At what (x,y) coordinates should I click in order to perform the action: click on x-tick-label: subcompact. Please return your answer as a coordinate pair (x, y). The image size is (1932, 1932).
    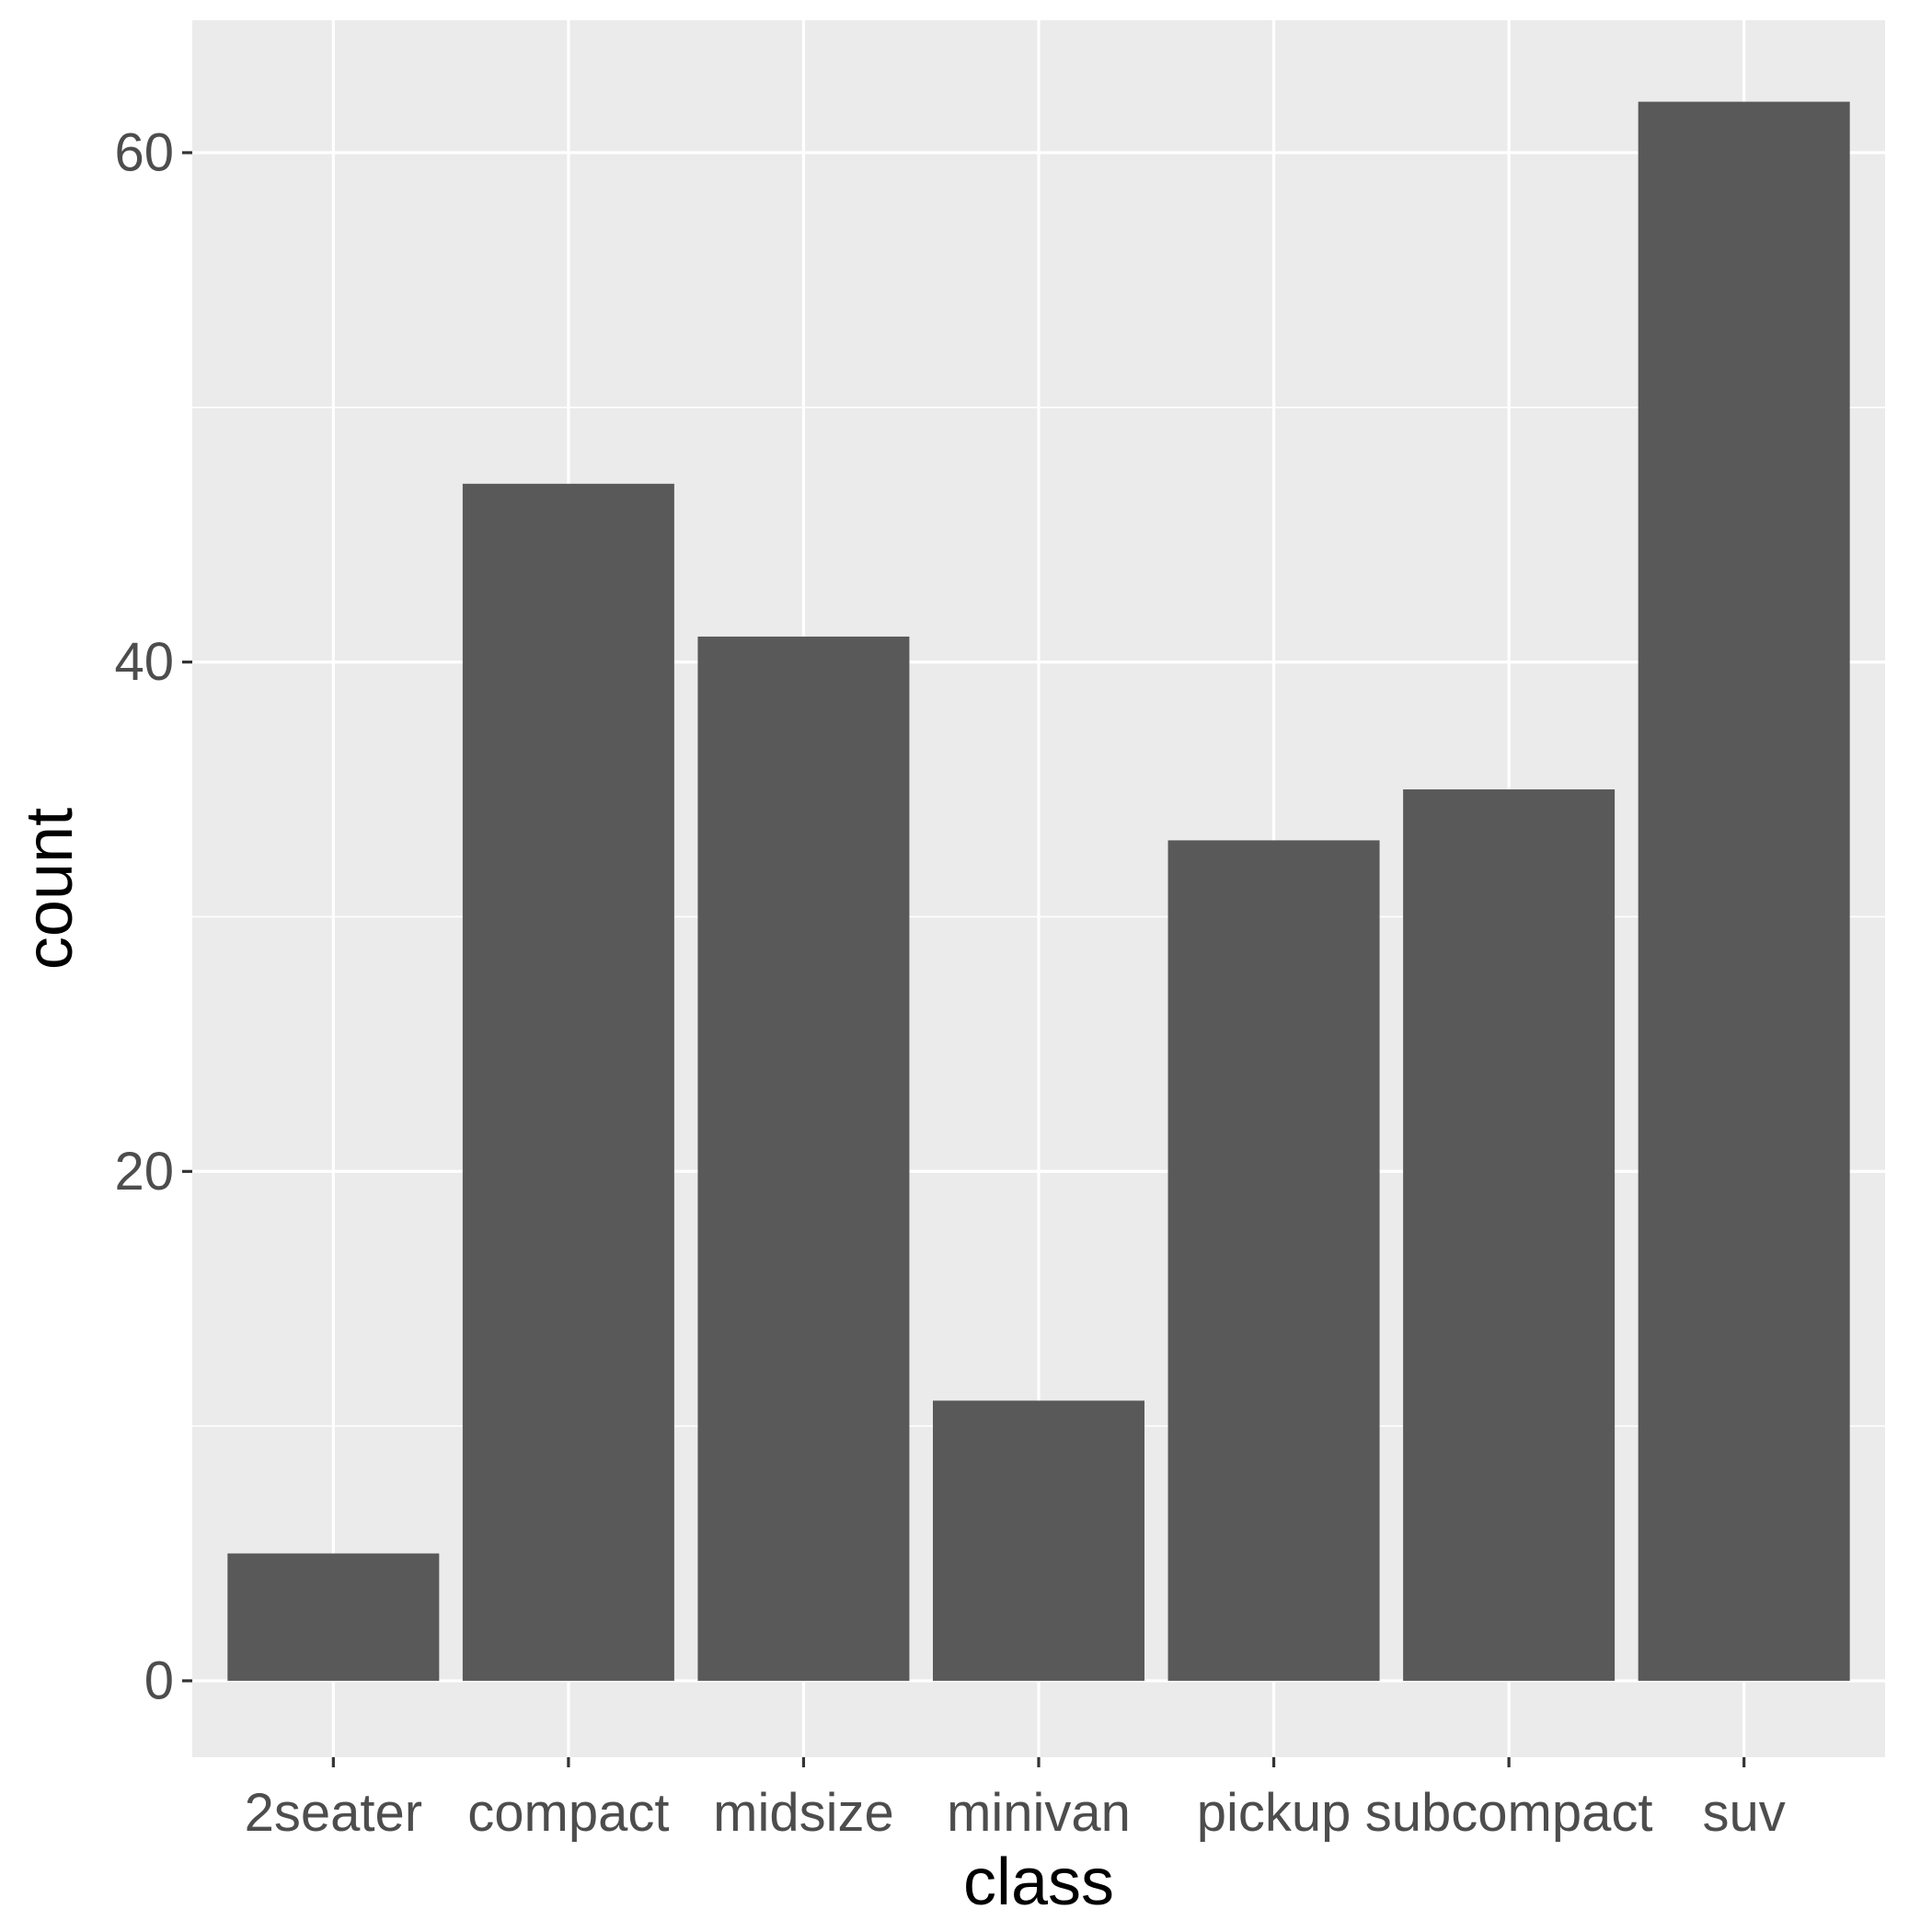
    Looking at the image, I should click on (1509, 1813).